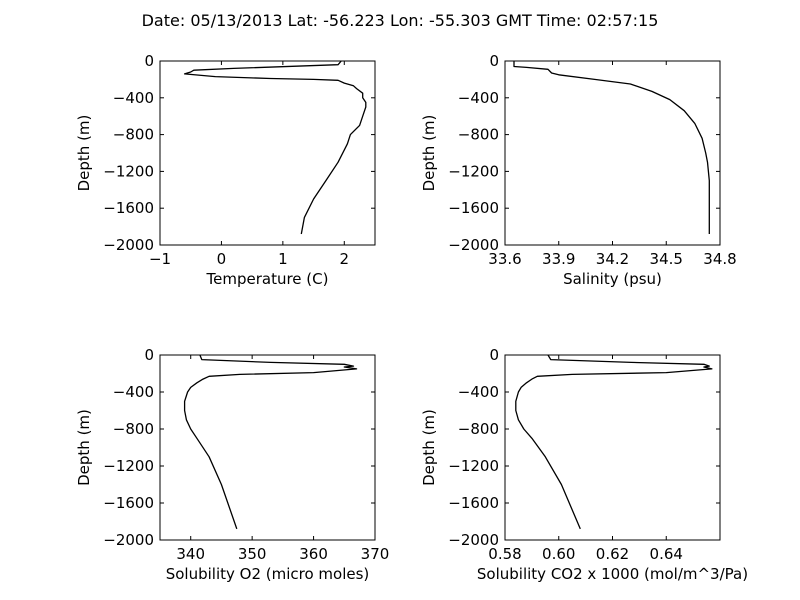 Image resolution: width=800 pixels, height=600 pixels. I want to click on series-line-o2, so click(270, 442).